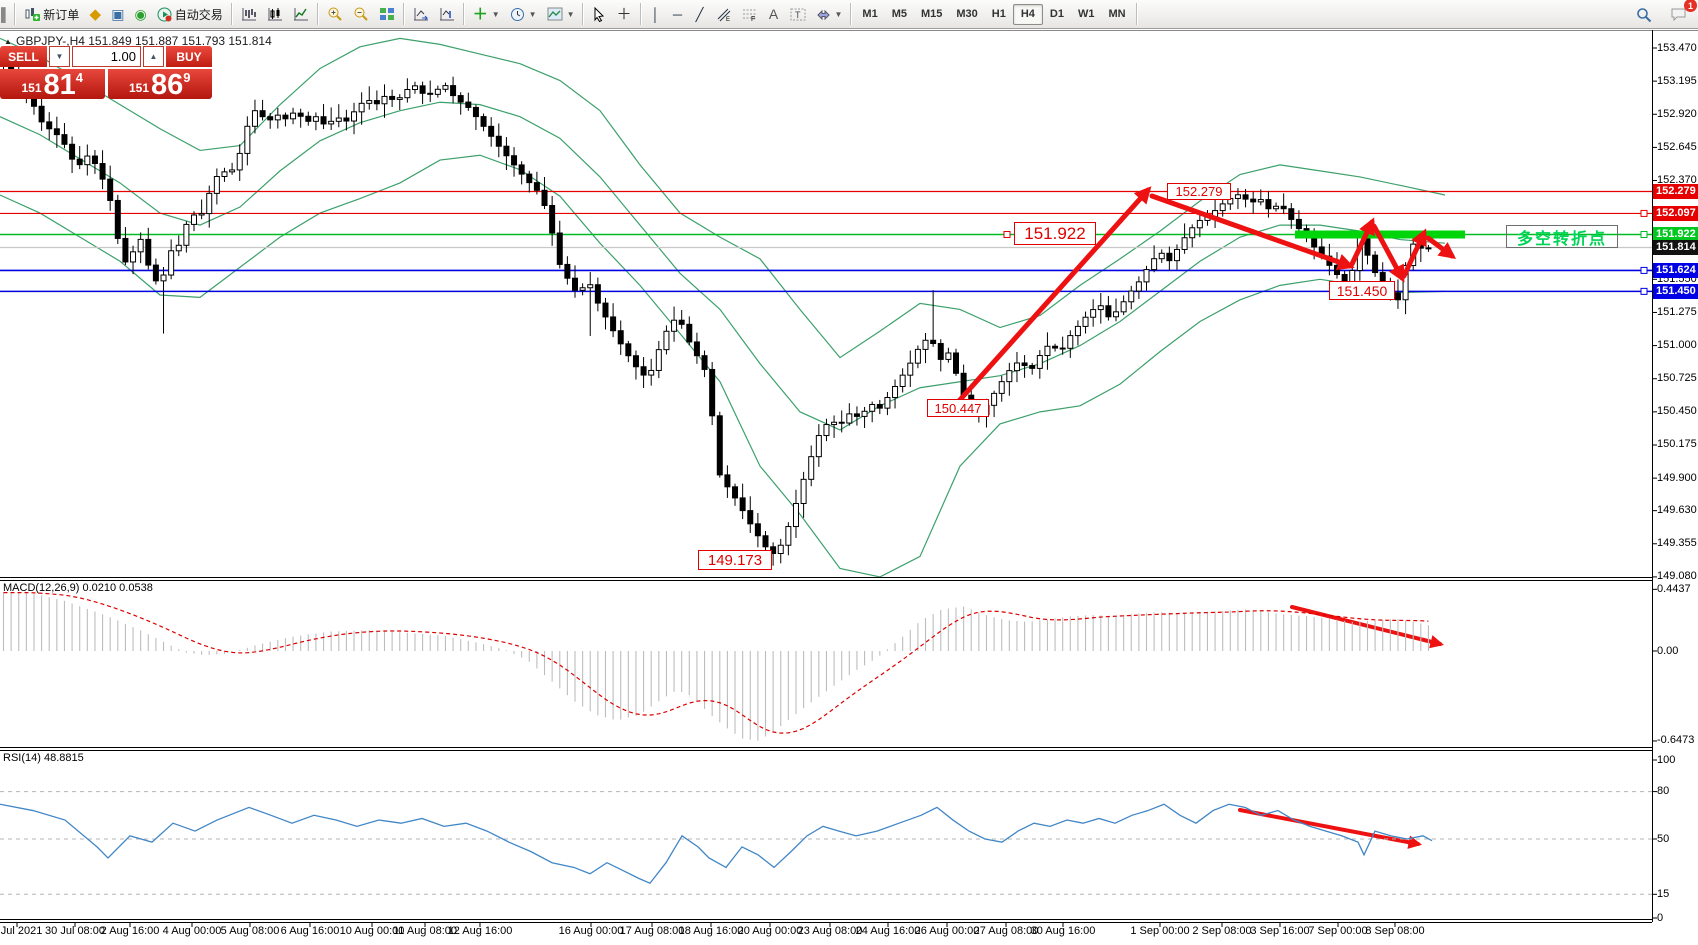 This screenshot has height=945, width=1698. What do you see at coordinates (849, 14) in the screenshot?
I see `main-toolbar: ▌ 新订单 ◆ ▣ ◉ 自动交易 ＋ ▼ ▼ ▼ ＋ │ ─ ╱` at bounding box center [849, 14].